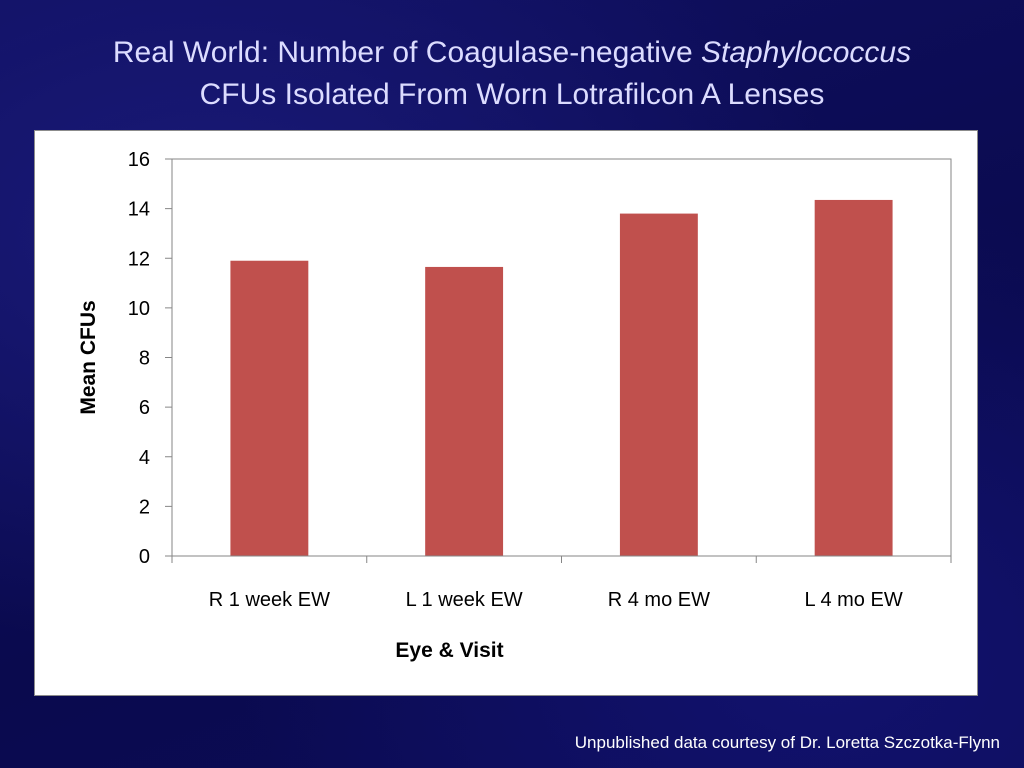 The width and height of the screenshot is (1024, 768). What do you see at coordinates (144, 458) in the screenshot?
I see `y-tick-label: 4` at bounding box center [144, 458].